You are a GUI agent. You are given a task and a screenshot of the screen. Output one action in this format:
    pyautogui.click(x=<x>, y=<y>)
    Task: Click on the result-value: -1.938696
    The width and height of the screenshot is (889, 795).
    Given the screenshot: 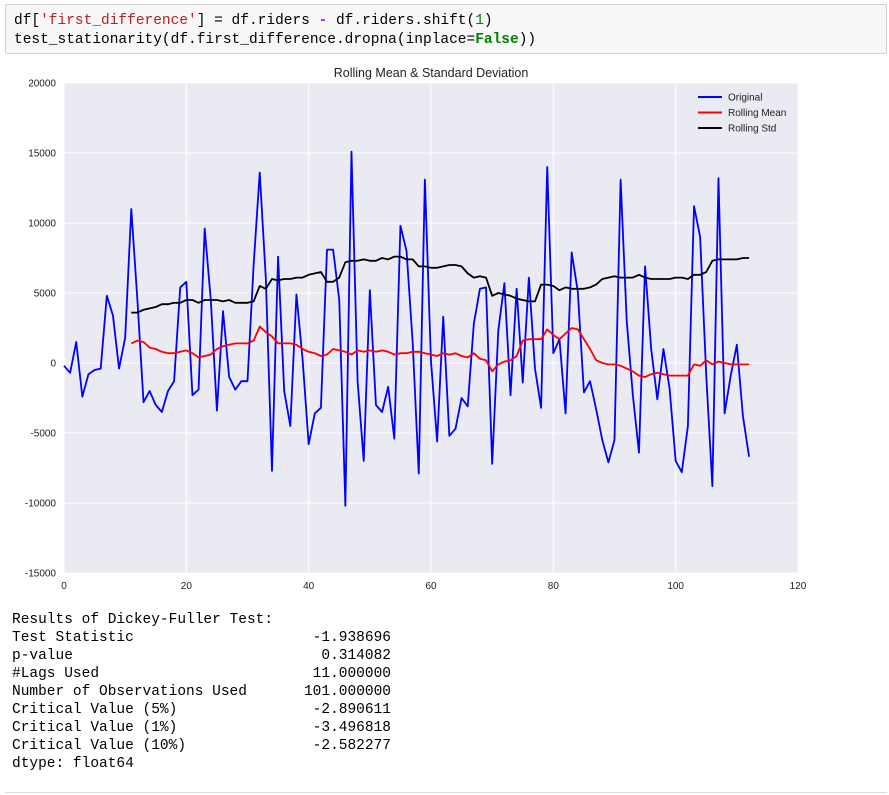 What is the action you would take?
    pyautogui.click(x=351, y=638)
    